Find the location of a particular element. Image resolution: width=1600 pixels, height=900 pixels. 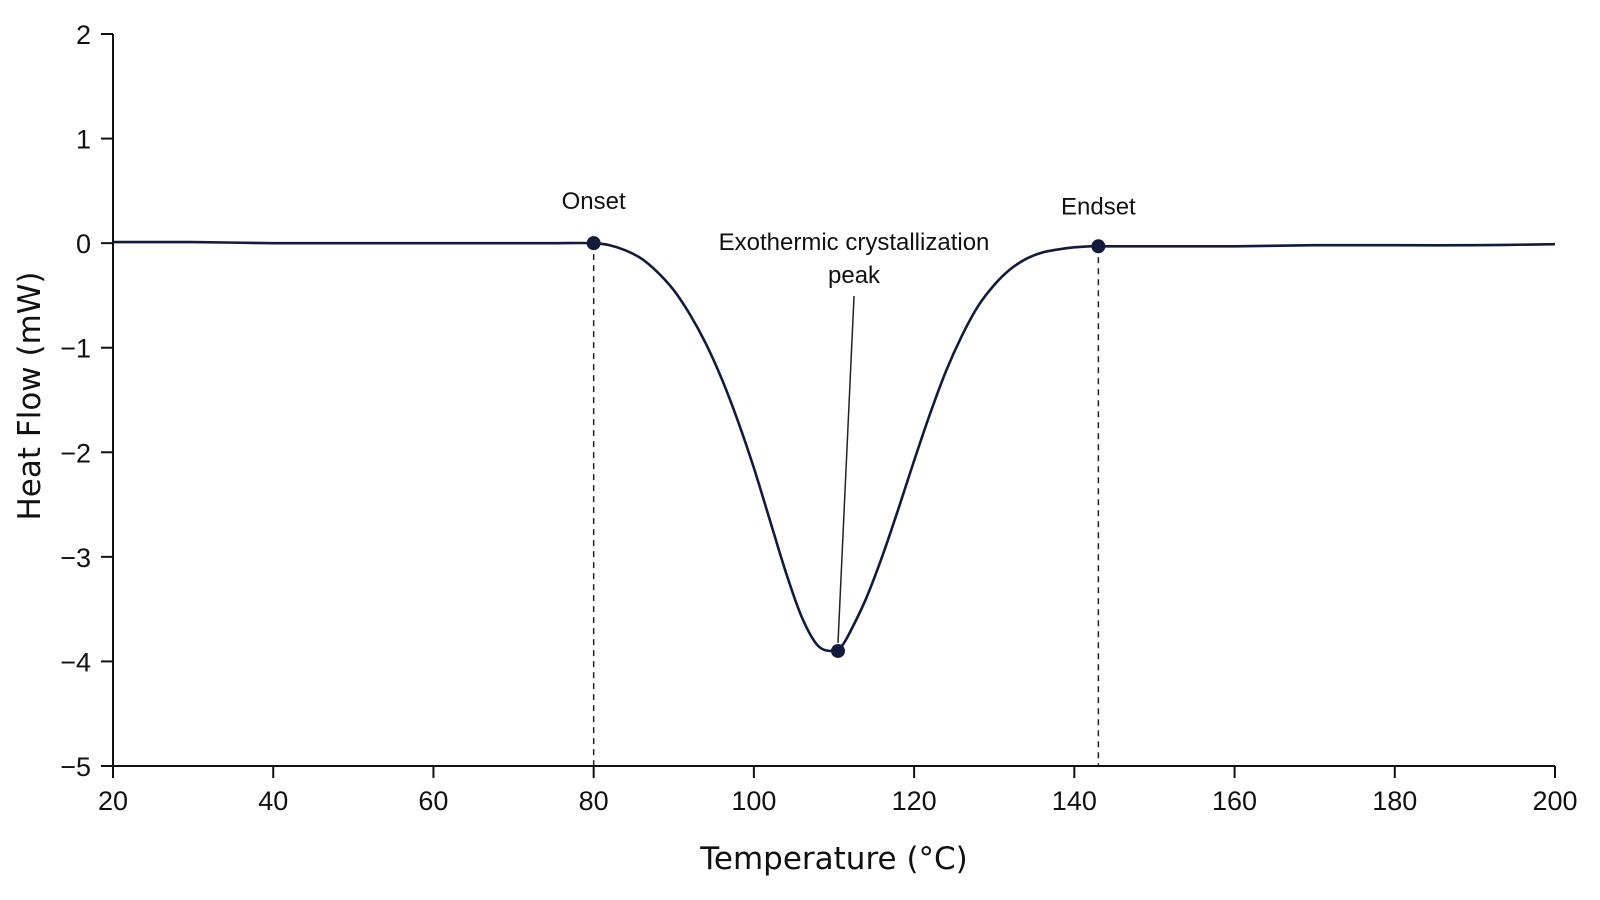

x-tick-label-200: 200 is located at coordinates (1554, 801).